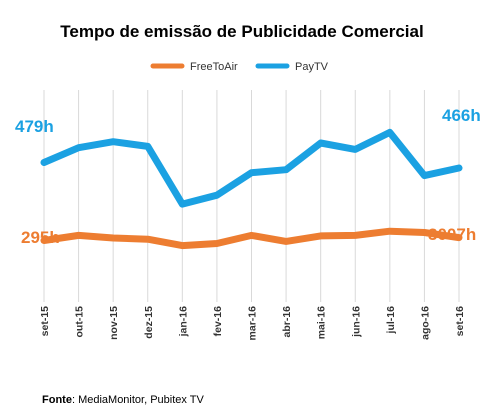 The image size is (499, 417). I want to click on freetoair-start-label: 295h, so click(40, 237).